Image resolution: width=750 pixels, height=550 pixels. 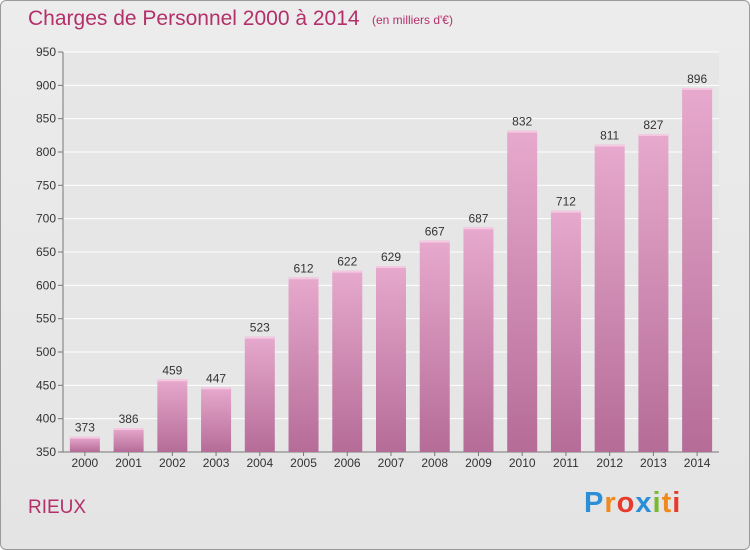 I want to click on logo-letter: r, so click(x=610, y=503).